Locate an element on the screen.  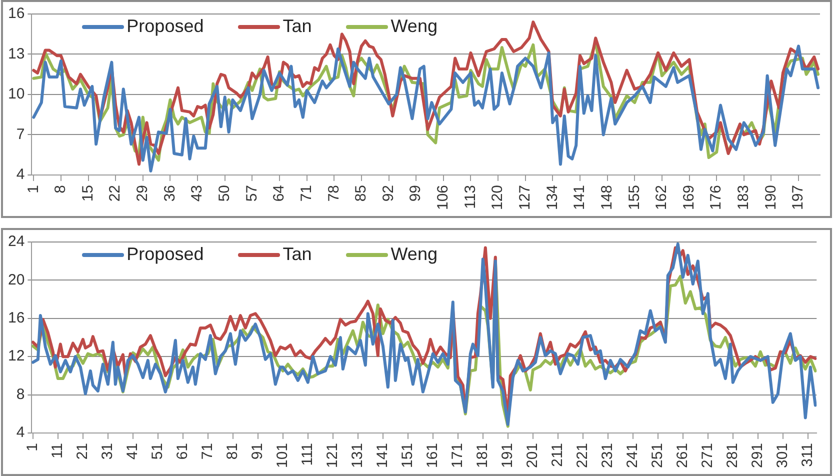
x-tick-label: 221 is located at coordinates (583, 455).